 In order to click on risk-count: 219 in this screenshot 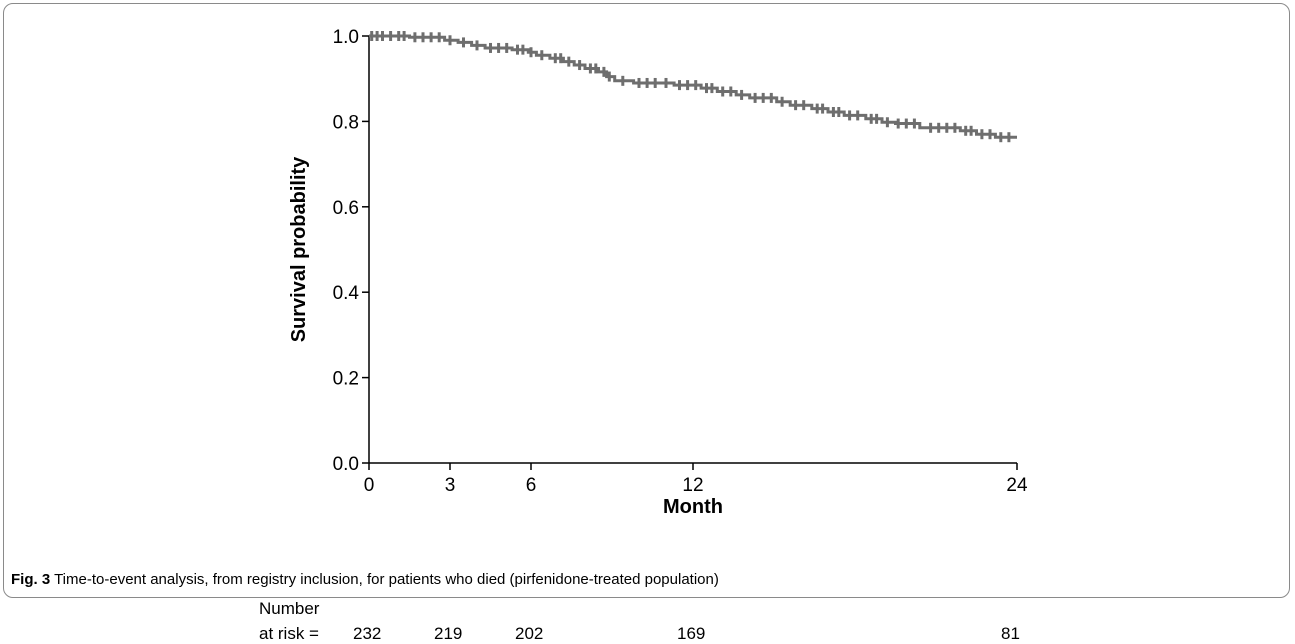, I will do `click(448, 633)`.